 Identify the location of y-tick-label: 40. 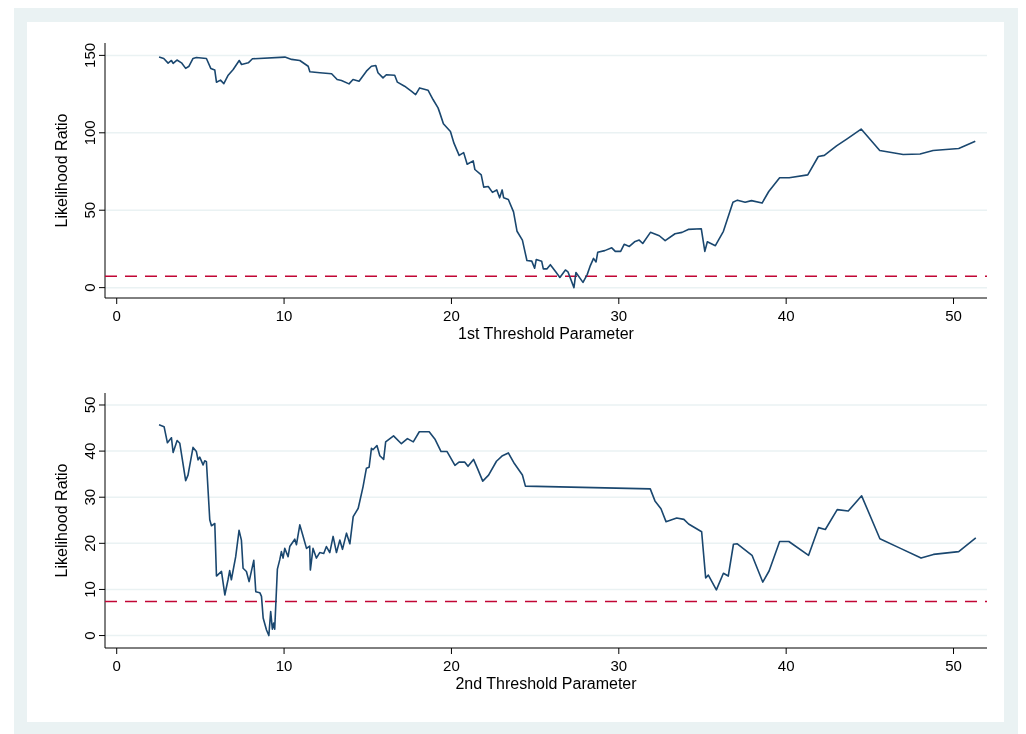
(89, 451).